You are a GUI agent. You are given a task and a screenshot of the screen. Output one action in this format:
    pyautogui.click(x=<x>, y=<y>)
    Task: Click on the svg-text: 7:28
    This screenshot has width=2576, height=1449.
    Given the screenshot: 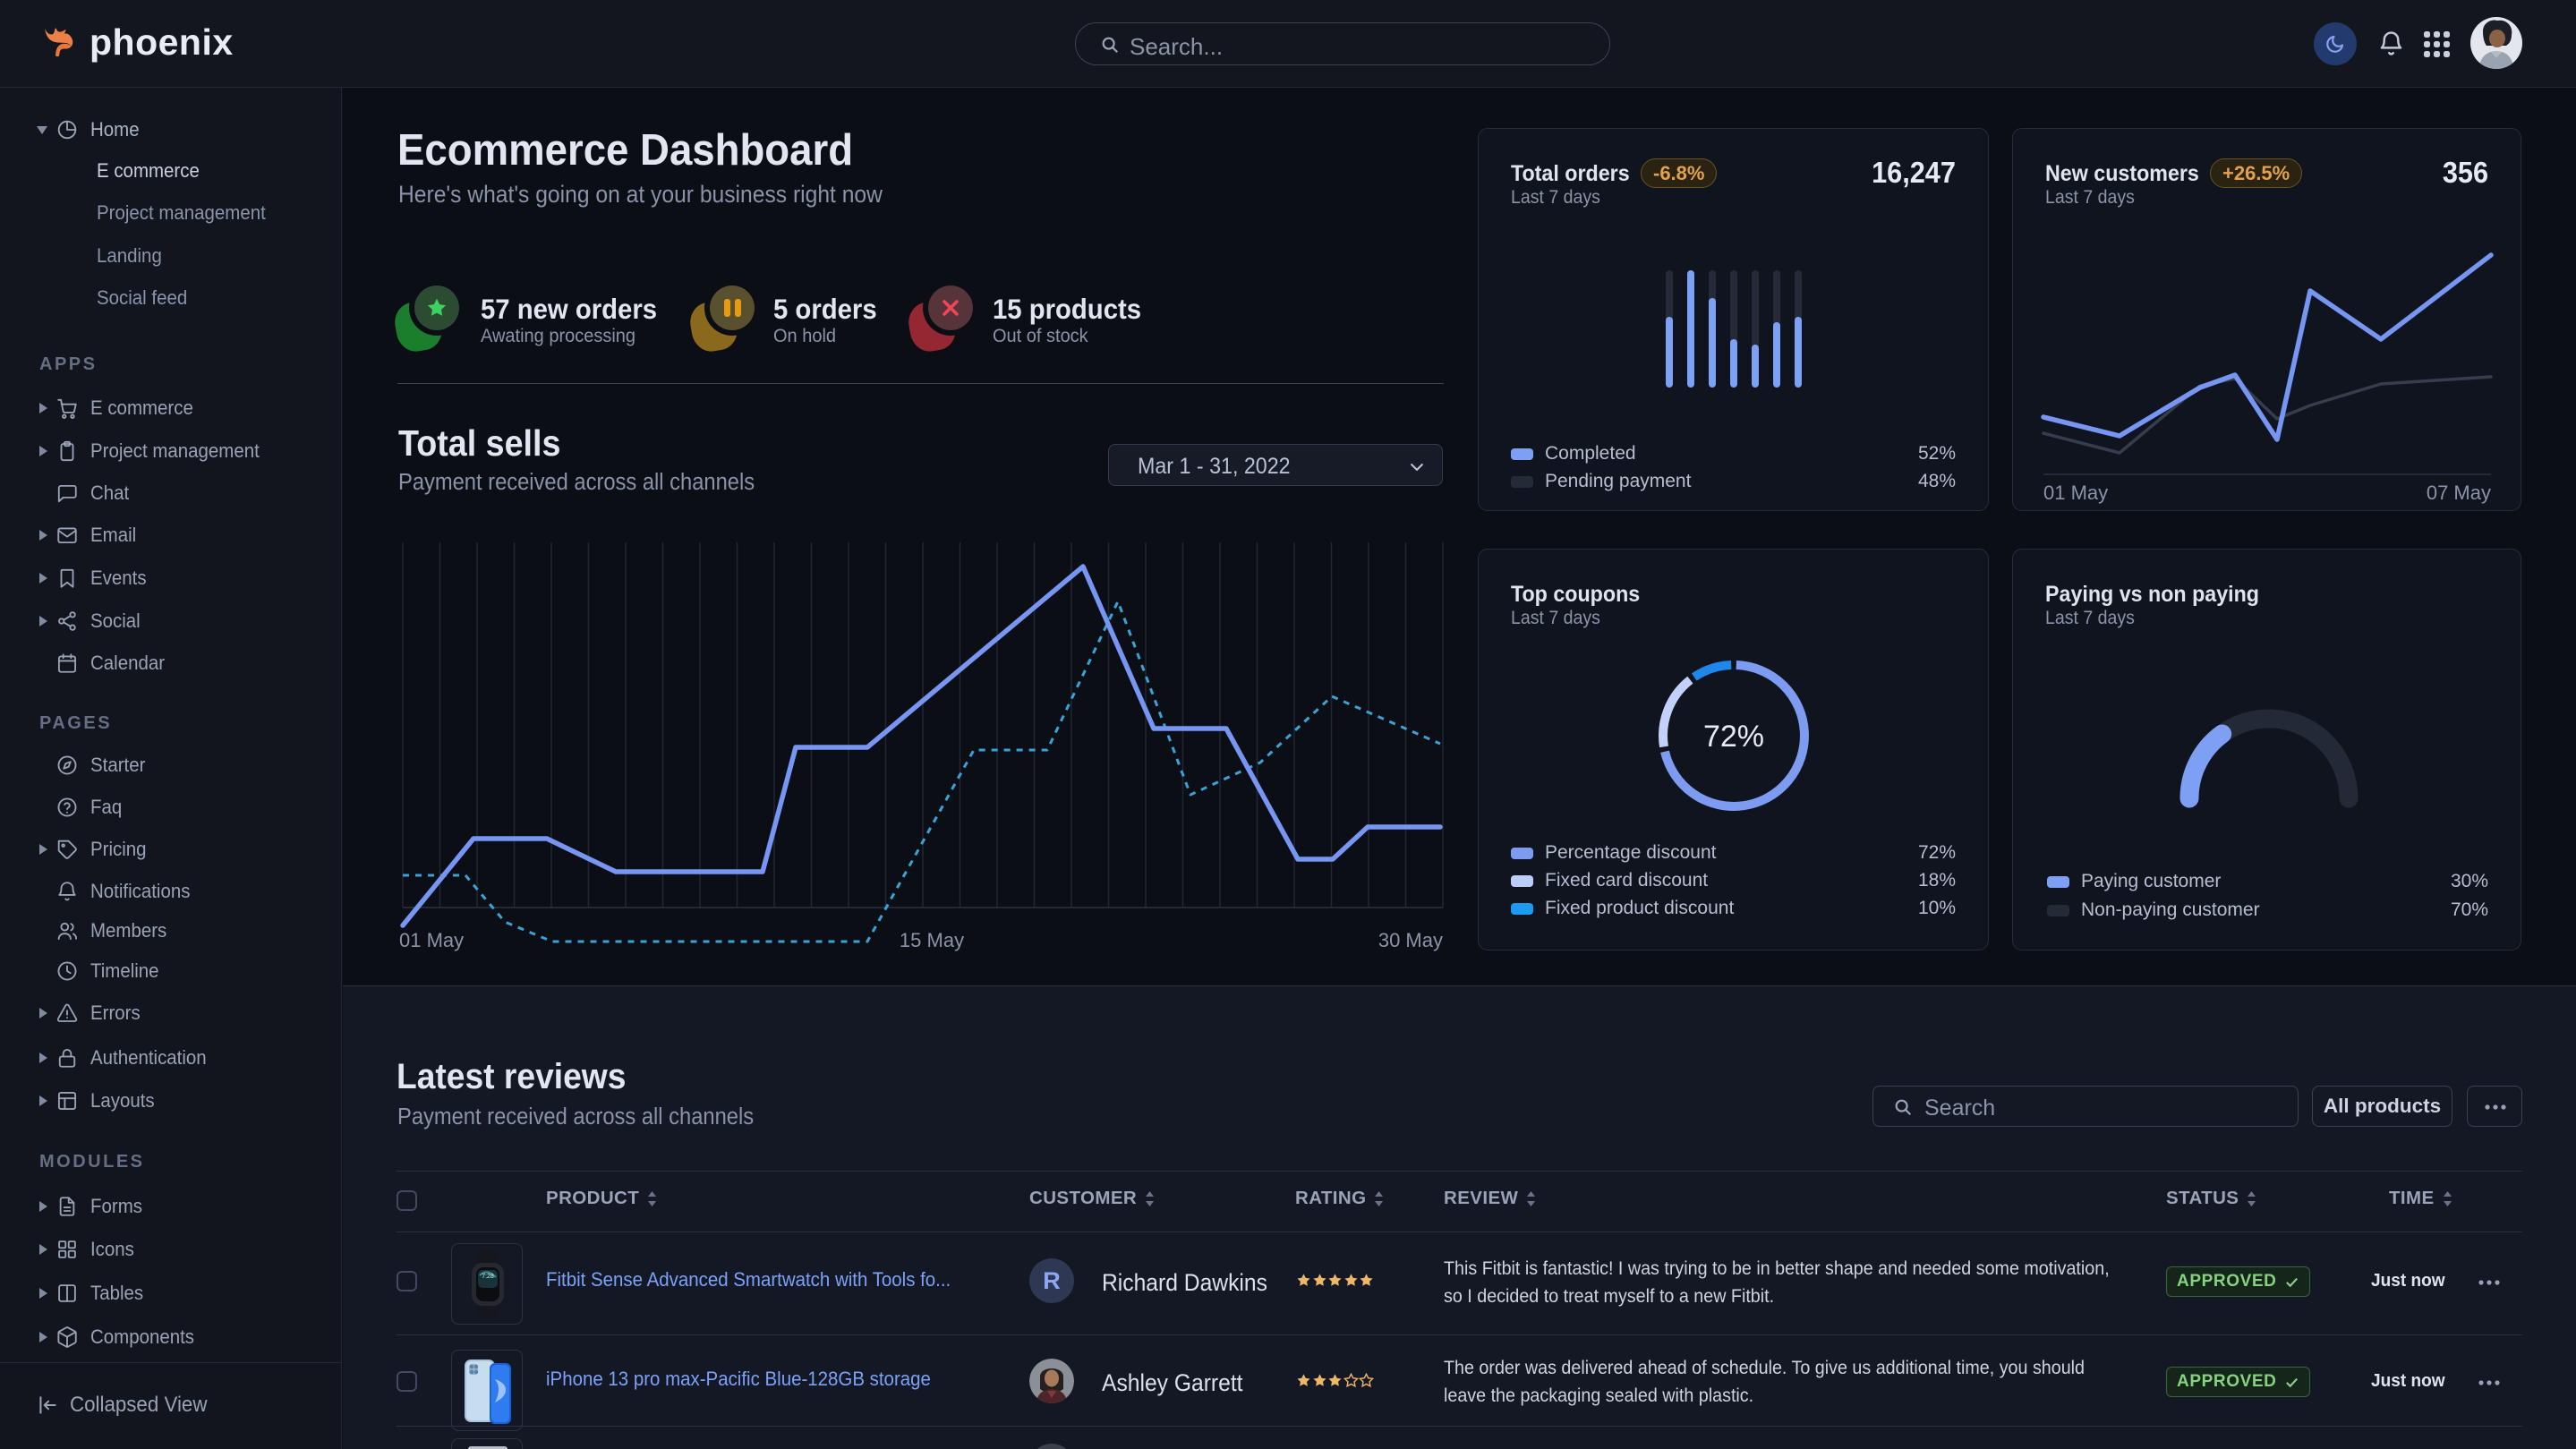 What is the action you would take?
    pyautogui.click(x=488, y=1277)
    